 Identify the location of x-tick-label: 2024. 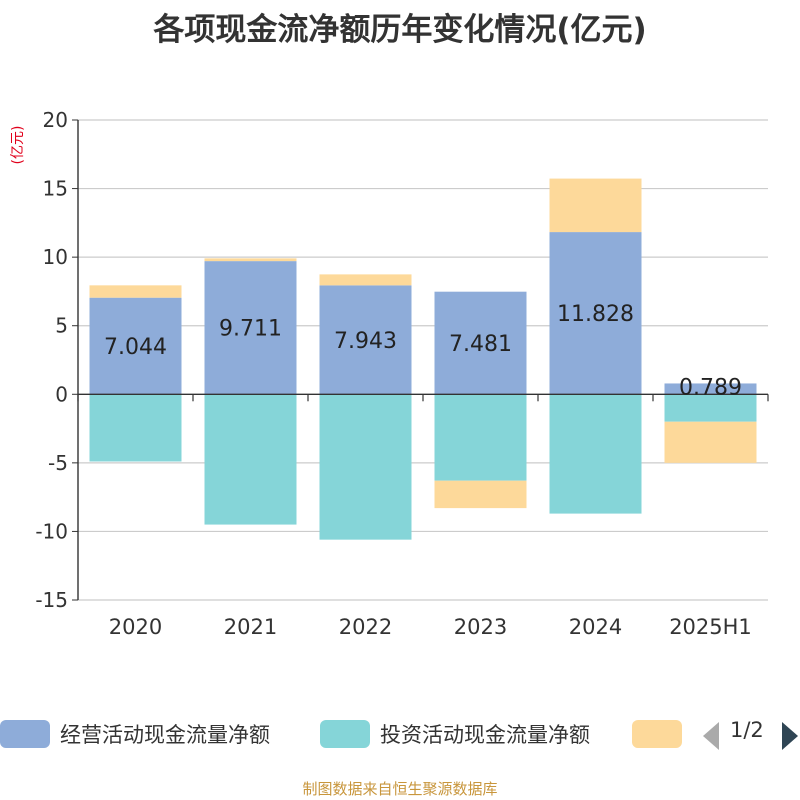
(595, 627).